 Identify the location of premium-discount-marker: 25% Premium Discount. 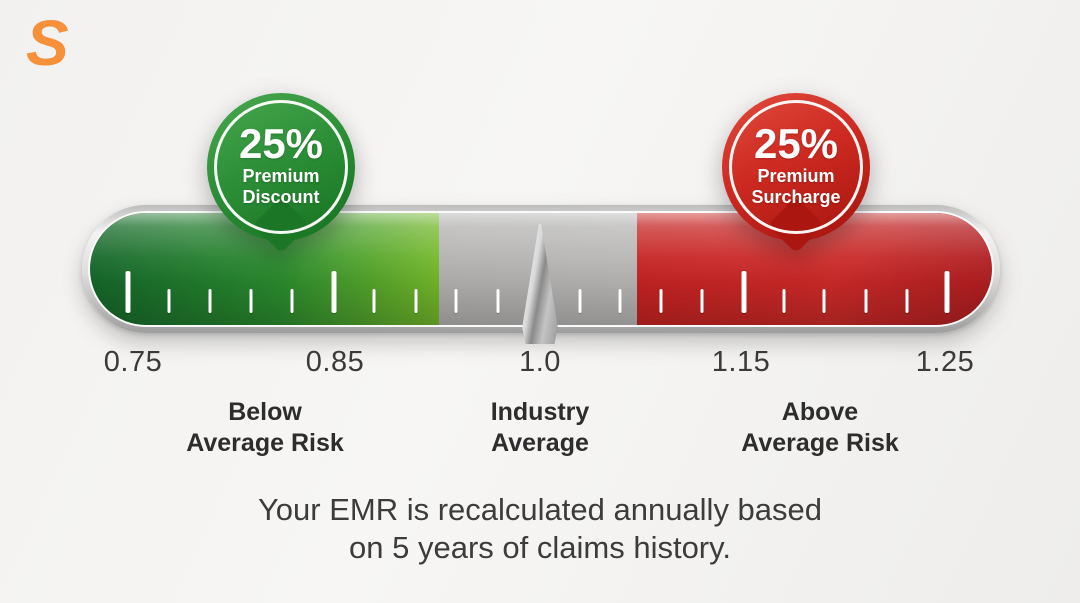
(281, 173).